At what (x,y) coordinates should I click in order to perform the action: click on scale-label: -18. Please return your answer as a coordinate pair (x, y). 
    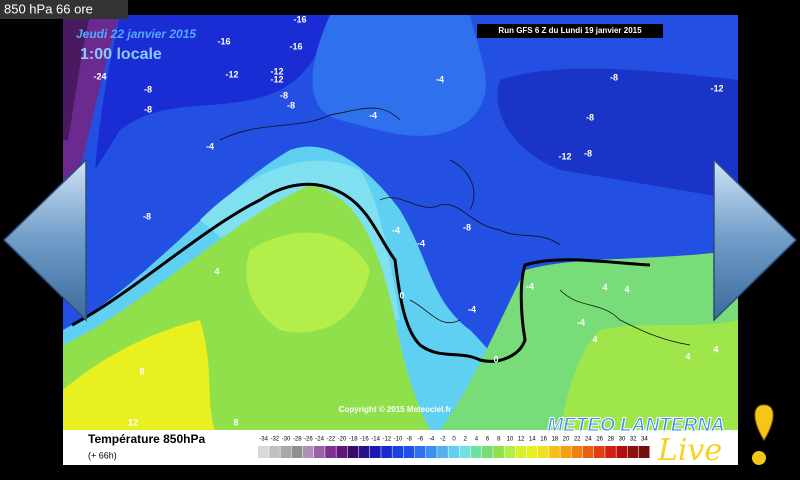
    Looking at the image, I should click on (353, 440).